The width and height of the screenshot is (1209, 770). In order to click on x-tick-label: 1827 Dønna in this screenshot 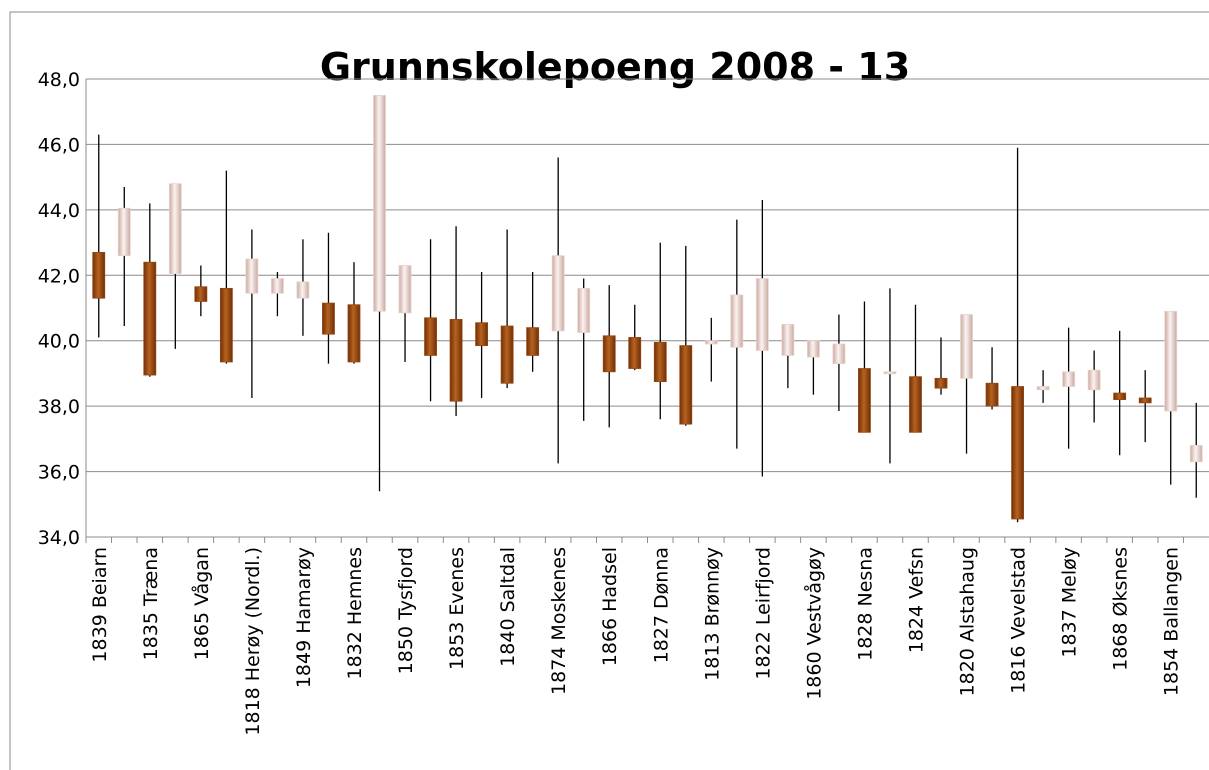, I will do `click(661, 605)`.